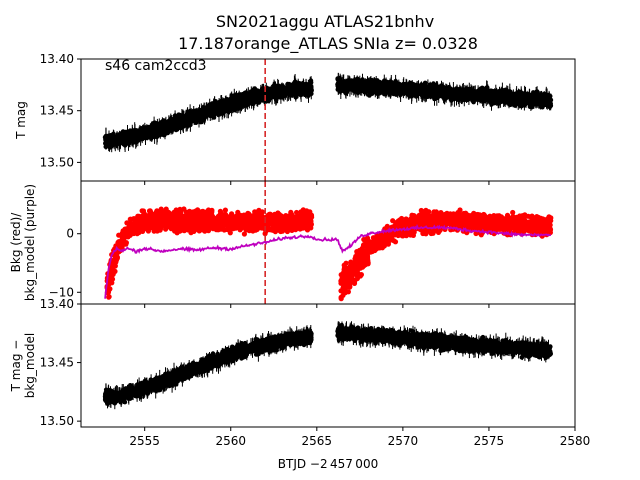  What do you see at coordinates (21, 120) in the screenshot?
I see `y-axis-label: T mag` at bounding box center [21, 120].